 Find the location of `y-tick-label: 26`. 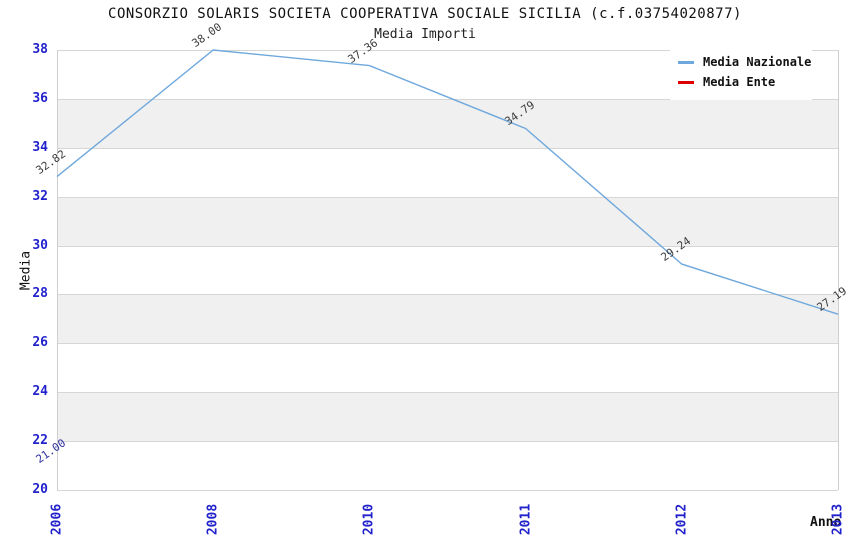

y-tick-label: 26 is located at coordinates (40, 343).